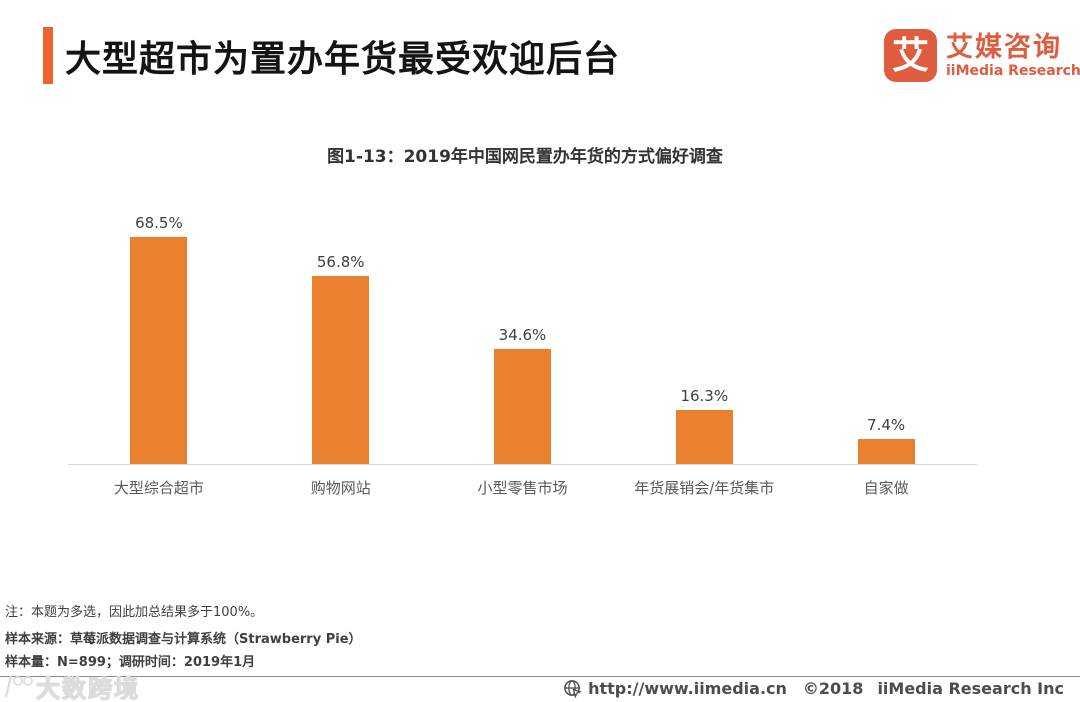  I want to click on bar-column: 34.6%, so click(523, 337).